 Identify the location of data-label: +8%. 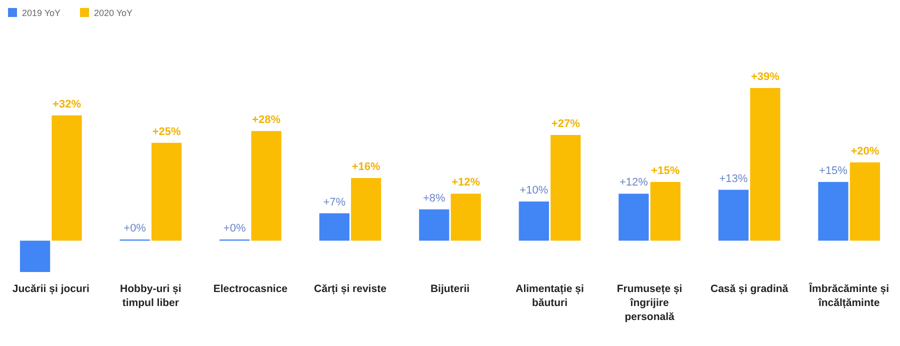
(434, 198).